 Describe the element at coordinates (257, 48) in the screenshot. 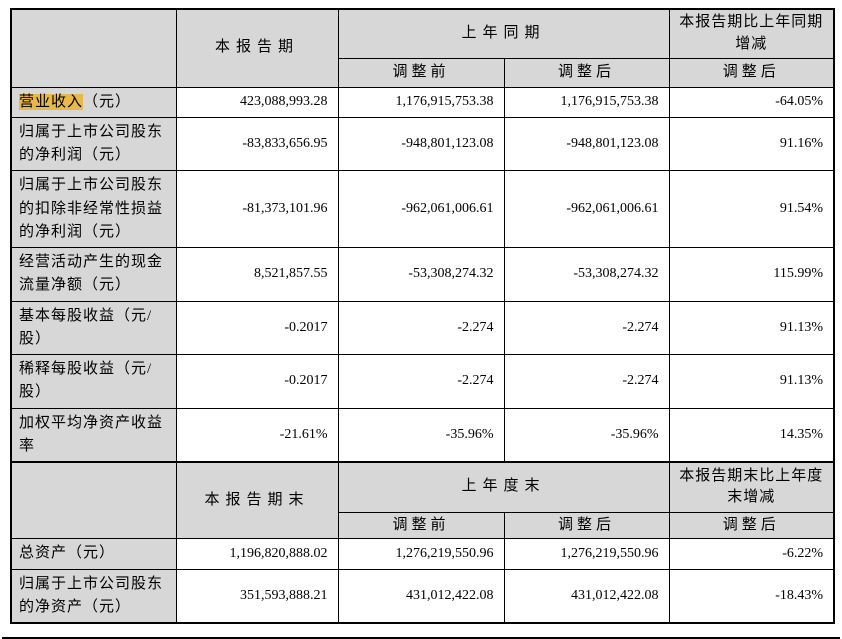

I see `table1-header-current-period: 本报告期` at that location.